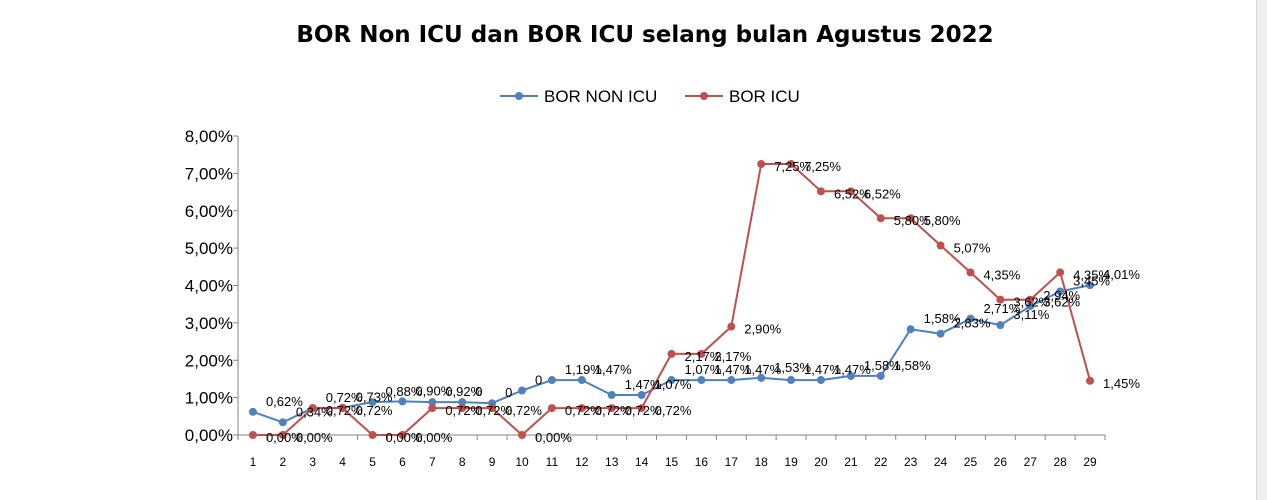 This screenshot has height=500, width=1267. Describe the element at coordinates (942, 220) in the screenshot. I see `data-label: 5,80%` at that location.